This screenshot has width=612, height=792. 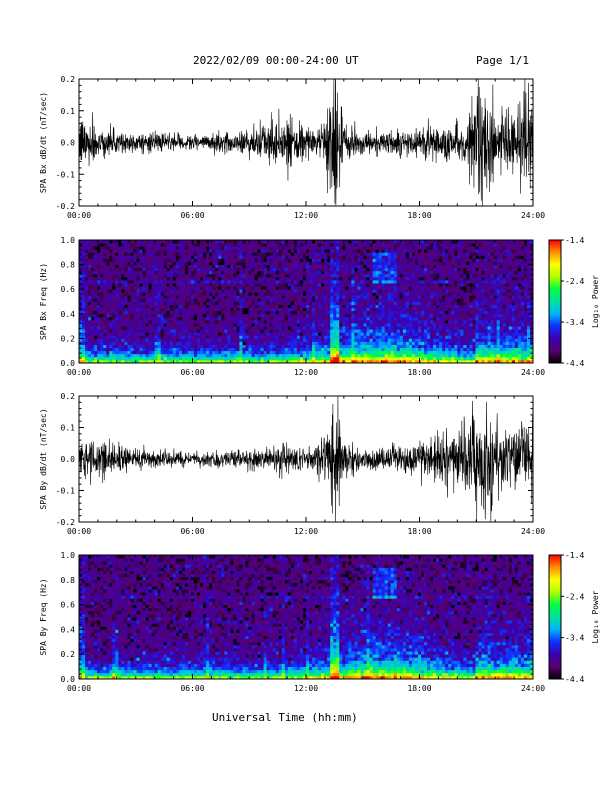 I want to click on x-tick-label: 24:00, so click(x=533, y=215).